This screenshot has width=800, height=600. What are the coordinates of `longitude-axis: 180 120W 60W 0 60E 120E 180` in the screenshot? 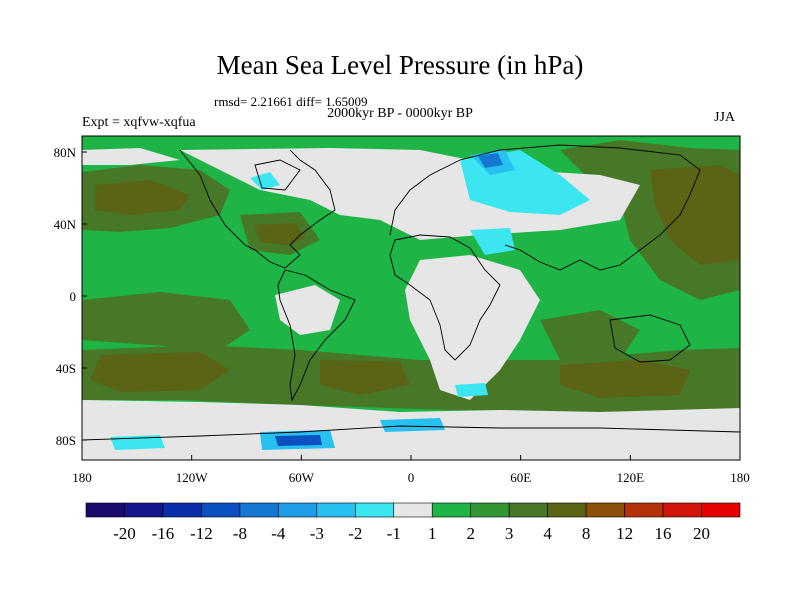 It's located at (411, 470).